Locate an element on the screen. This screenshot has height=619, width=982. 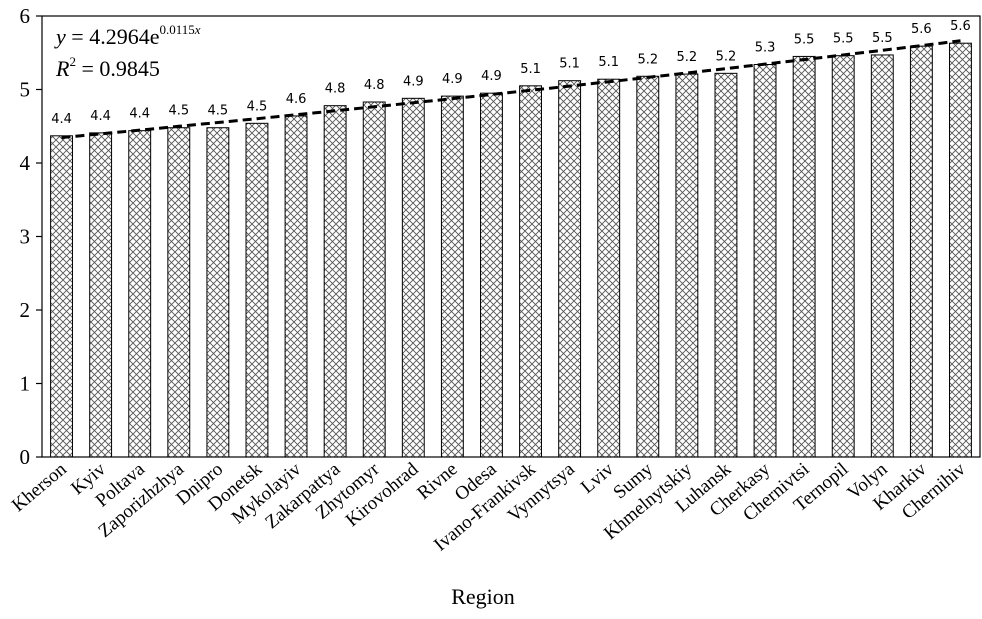
trend-line is located at coordinates (511, 89).